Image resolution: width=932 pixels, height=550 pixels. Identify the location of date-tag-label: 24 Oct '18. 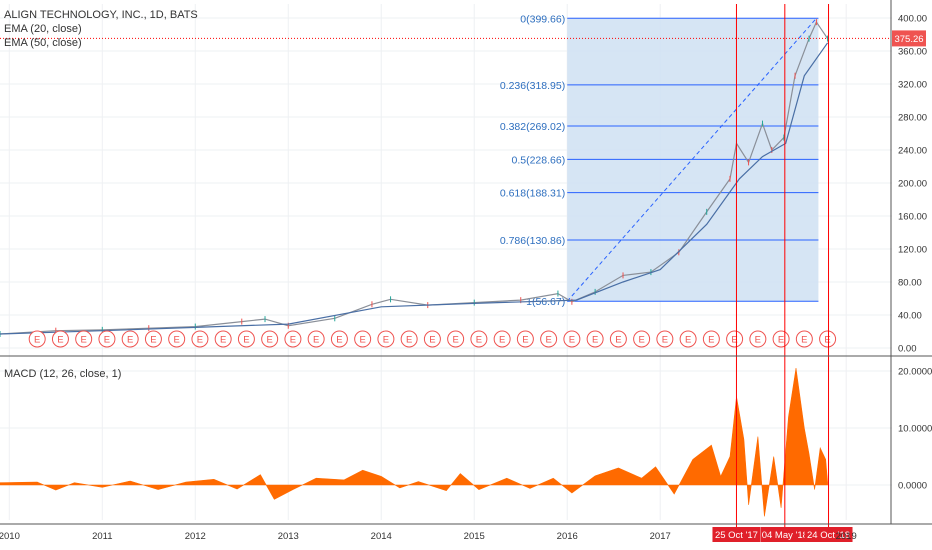
(828, 535).